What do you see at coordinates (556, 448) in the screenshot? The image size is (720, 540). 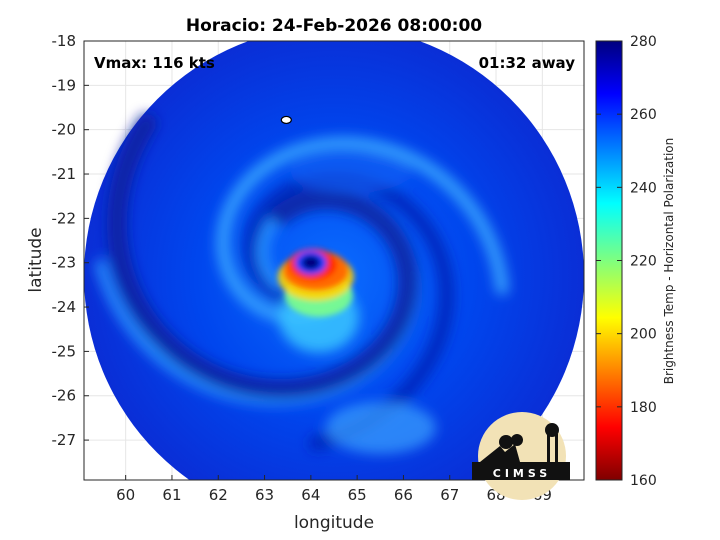 I see `logo-tower-leg` at bounding box center [556, 448].